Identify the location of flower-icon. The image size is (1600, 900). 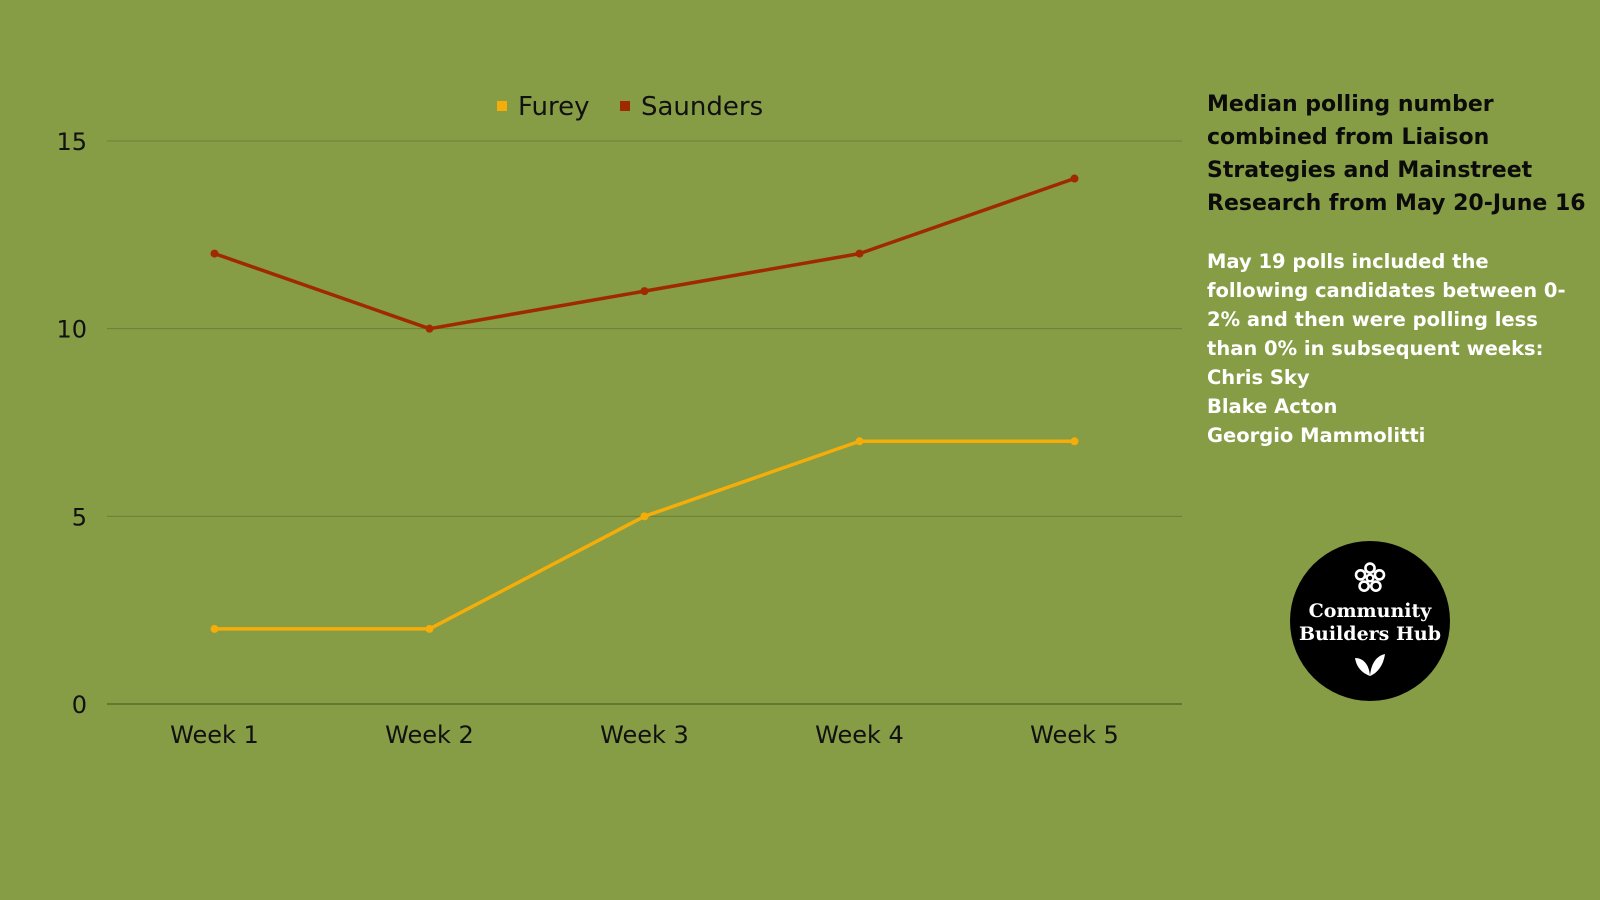
(1370, 577).